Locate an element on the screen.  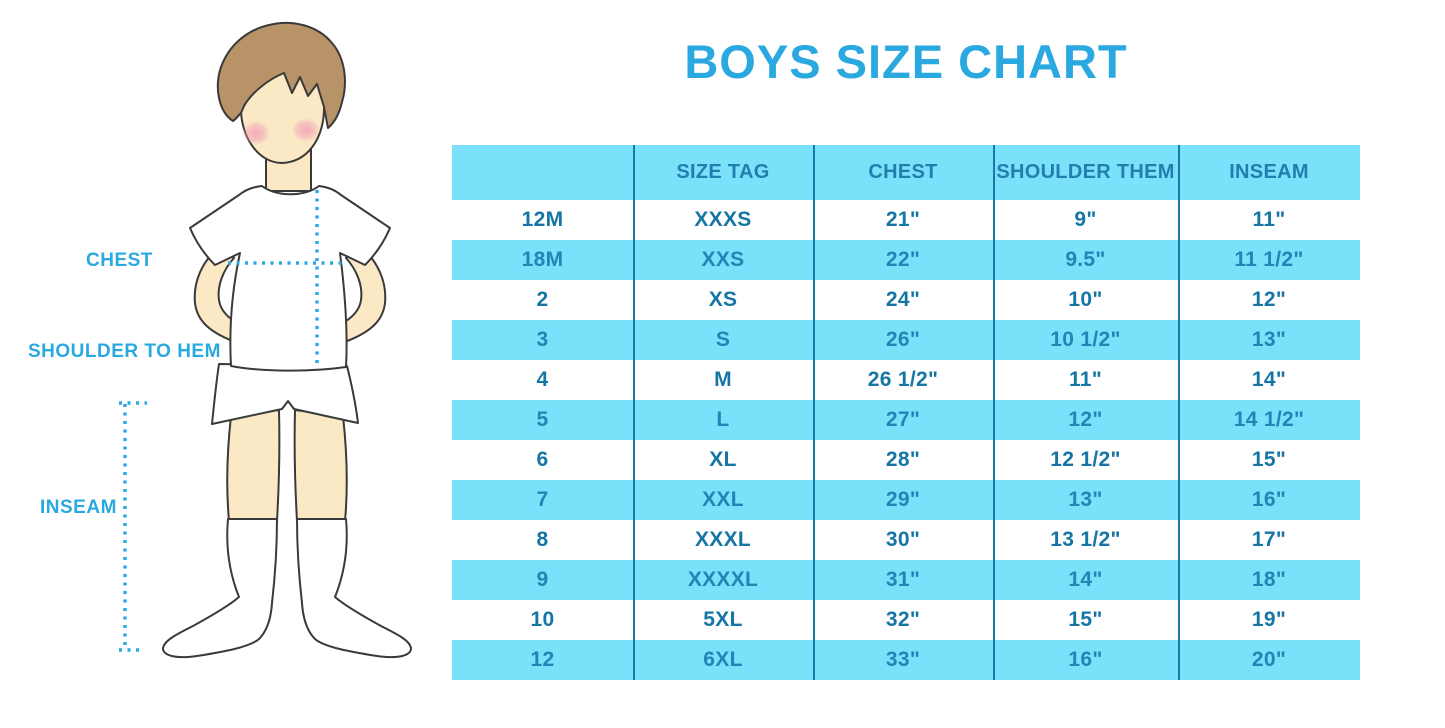
table-row: 12 6XL 33" 16" 20" is located at coordinates (906, 660).